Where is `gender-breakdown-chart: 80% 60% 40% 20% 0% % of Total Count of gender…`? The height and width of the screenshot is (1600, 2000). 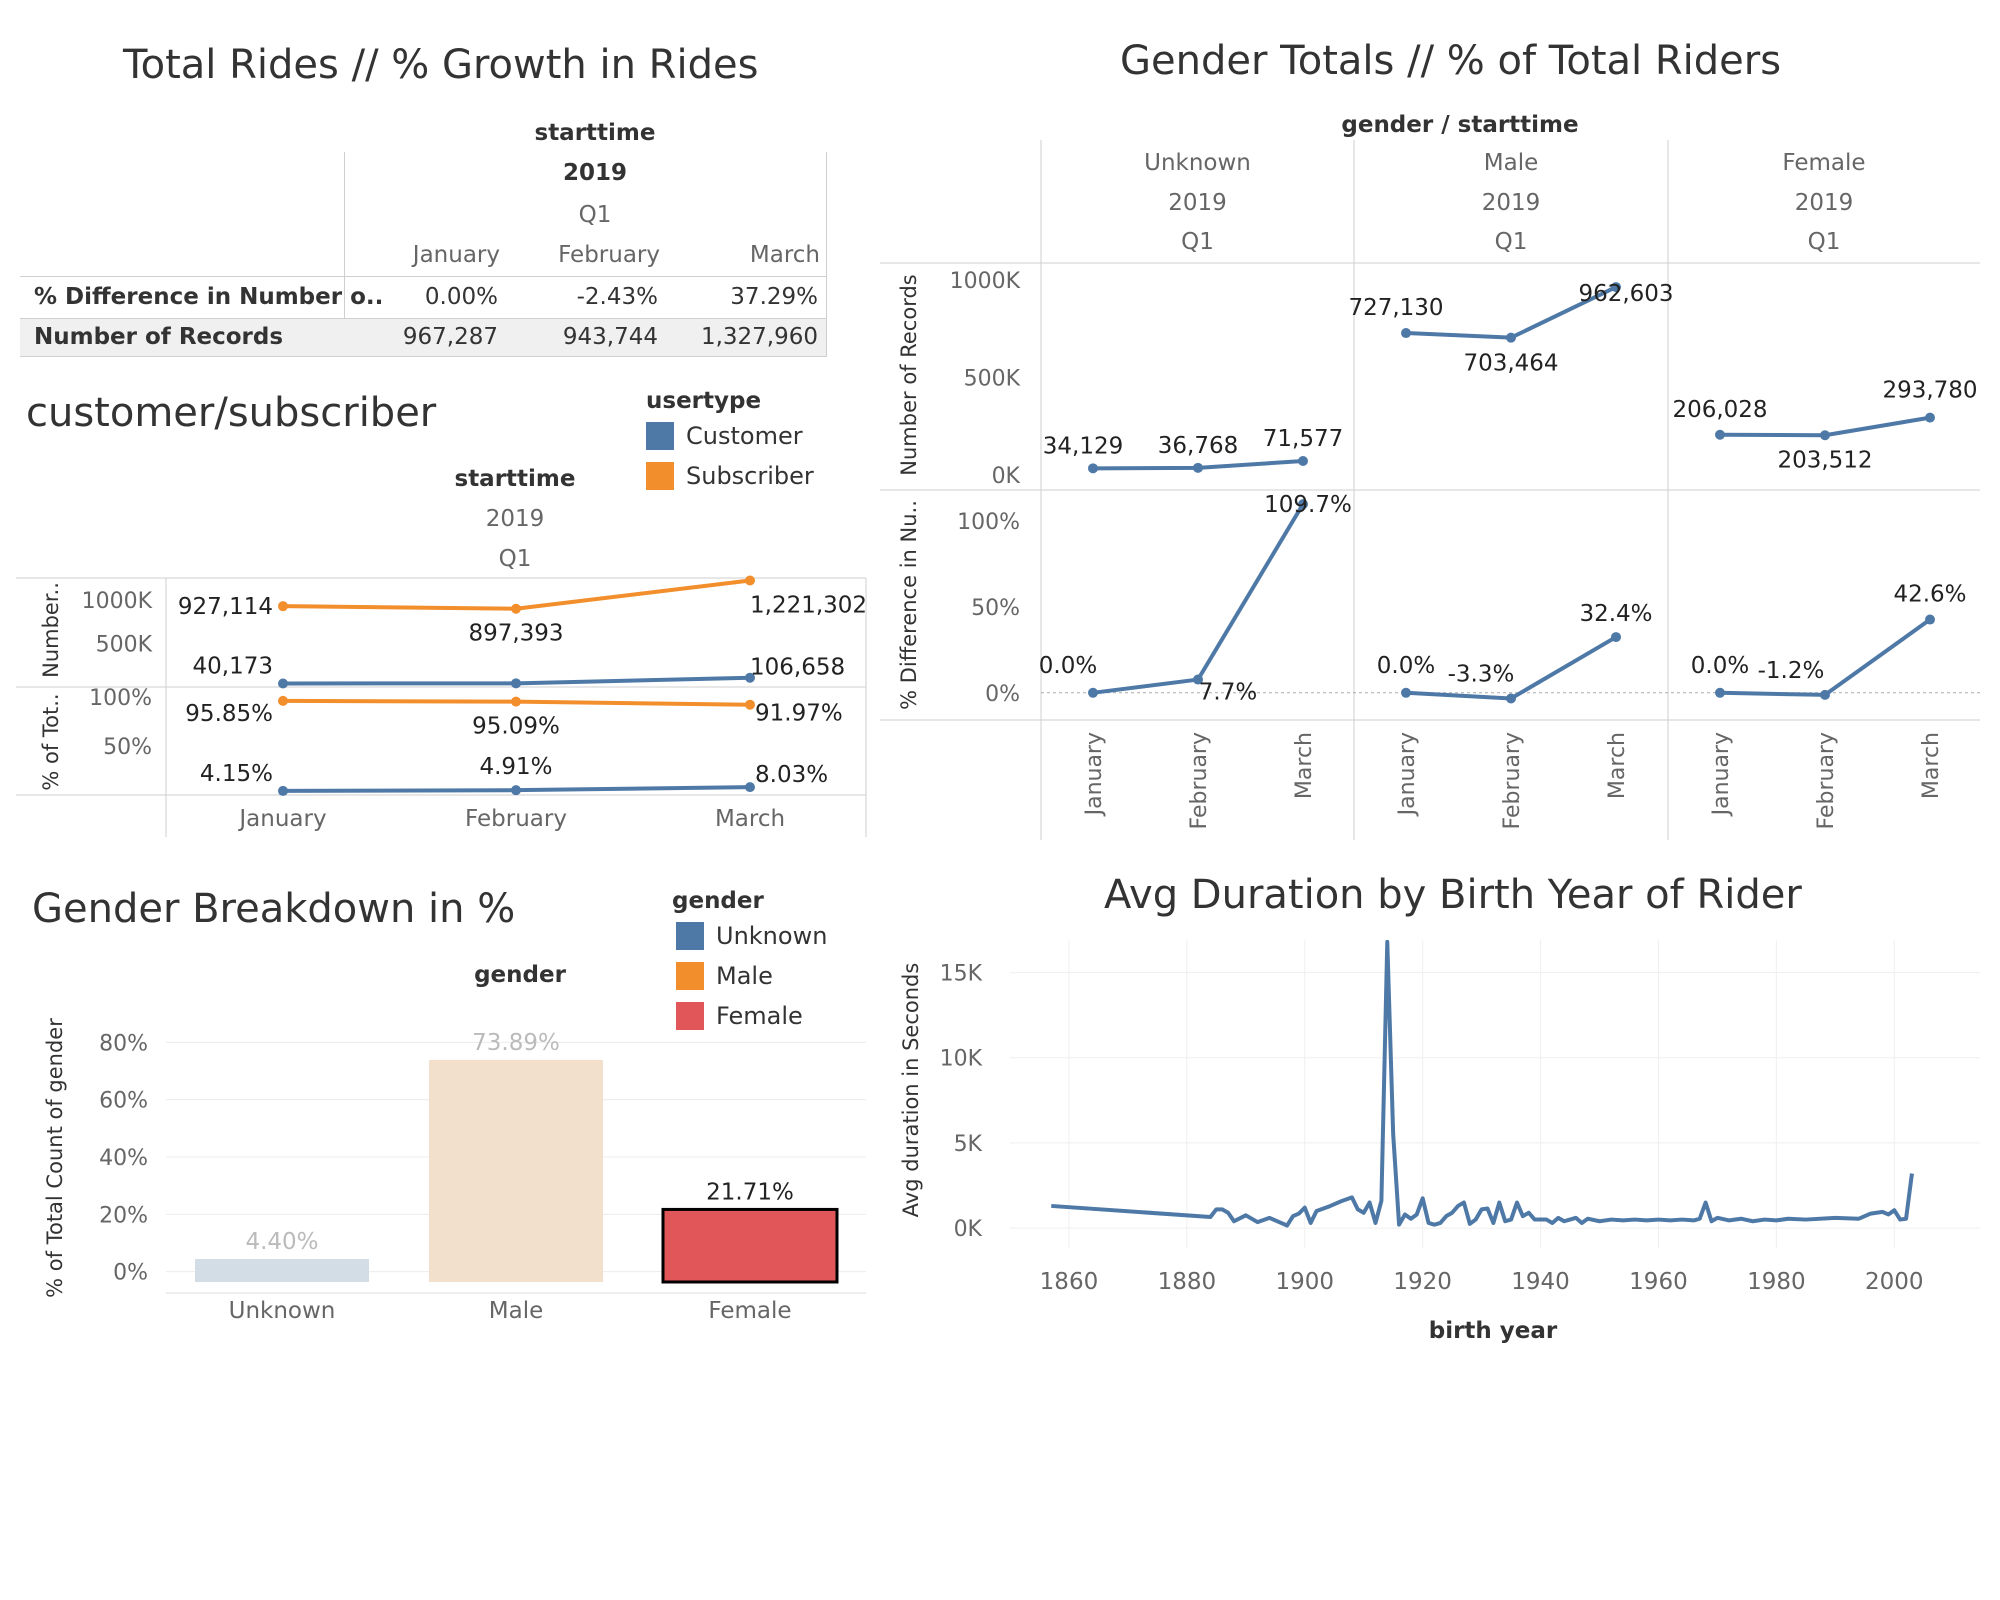 gender-breakdown-chart: 80% 60% 40% 20% 0% % of Total Count of gender… is located at coordinates (454, 1171).